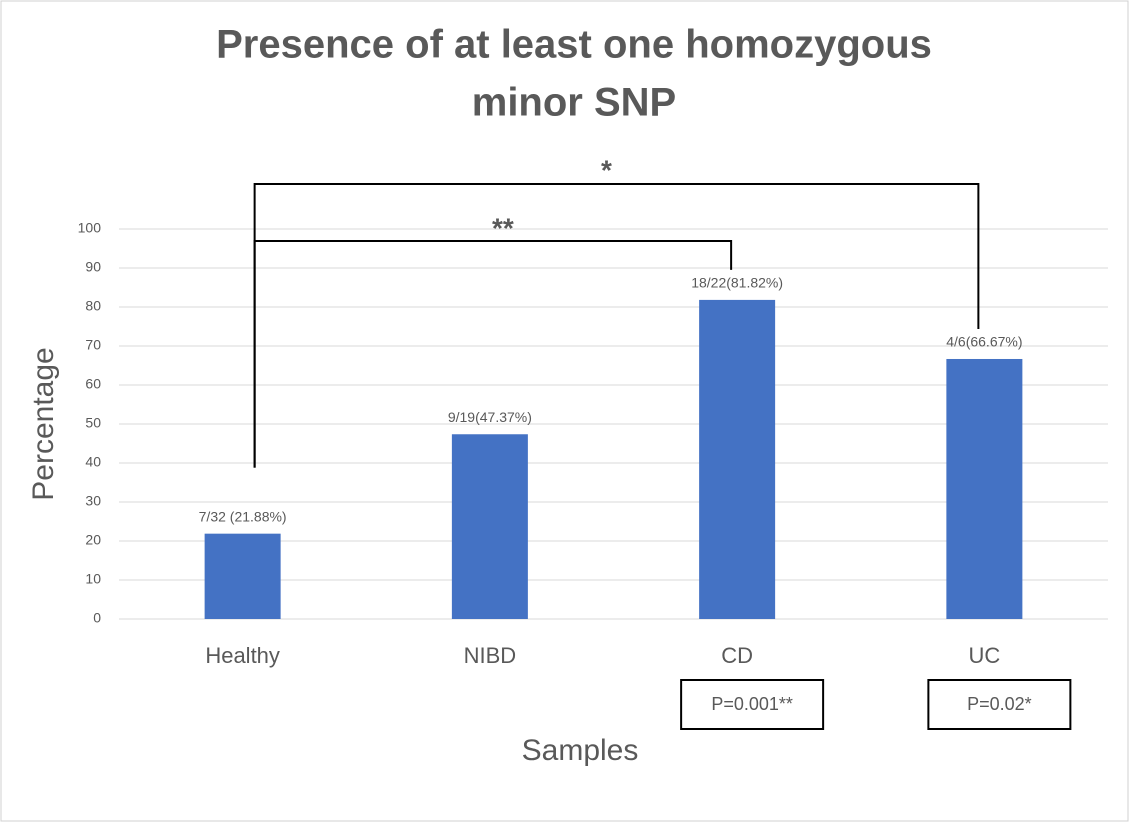 Image resolution: width=1129 pixels, height=822 pixels. What do you see at coordinates (93, 579) in the screenshot?
I see `y-tick-label: 10` at bounding box center [93, 579].